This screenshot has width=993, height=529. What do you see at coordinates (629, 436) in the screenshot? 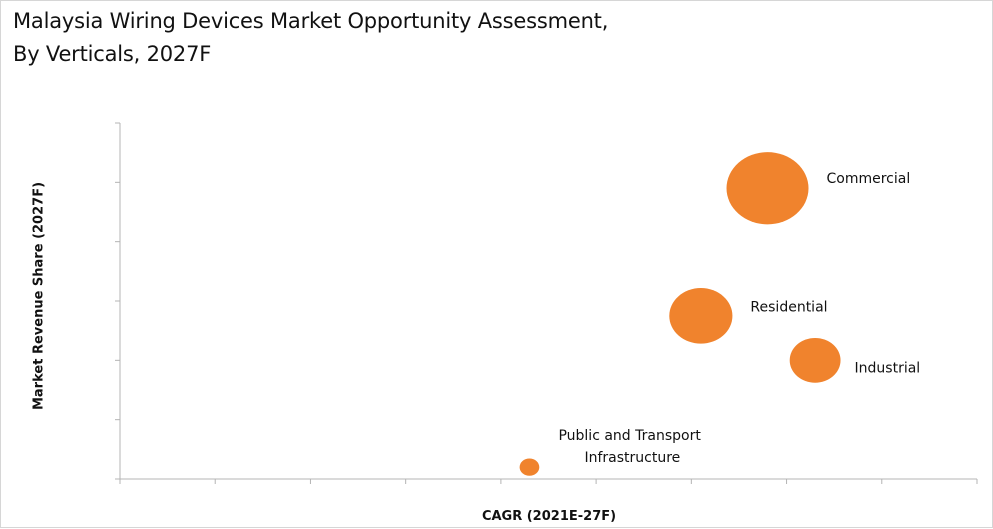
I see `bubble-label-line: Public and Transport` at bounding box center [629, 436].